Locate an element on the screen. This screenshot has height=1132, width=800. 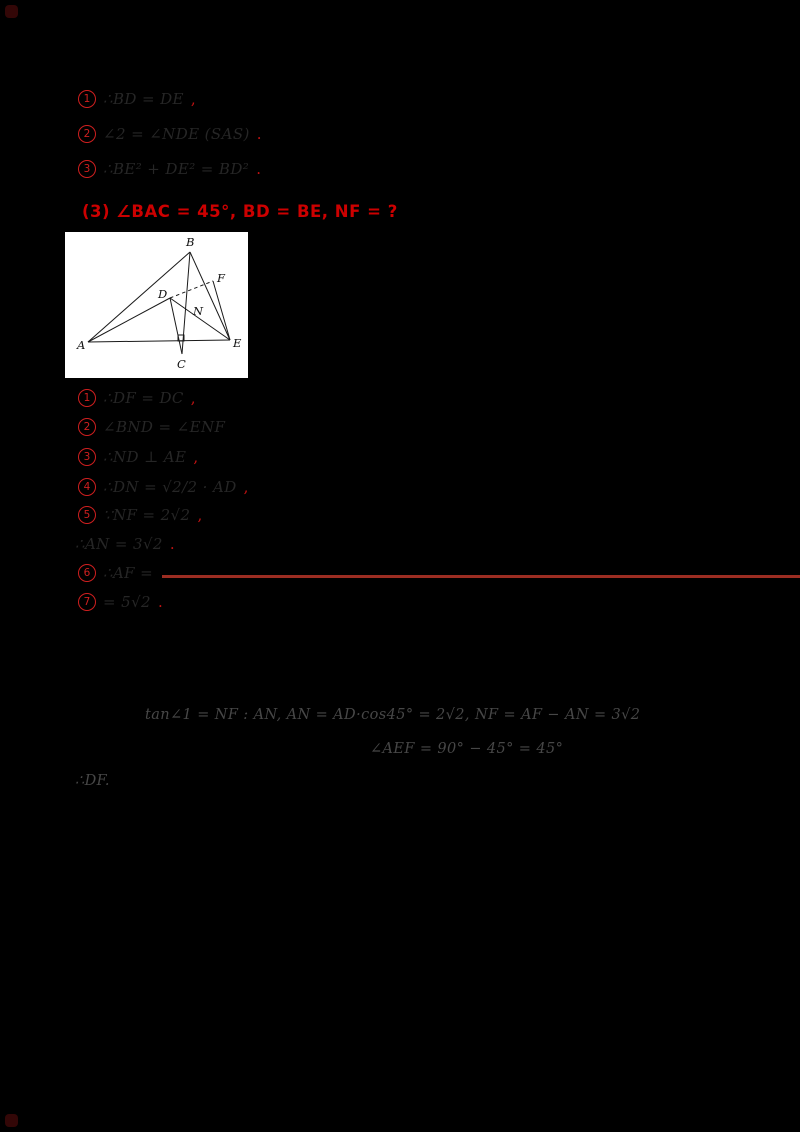
vertex-label-f: F is located at coordinates (221, 278).